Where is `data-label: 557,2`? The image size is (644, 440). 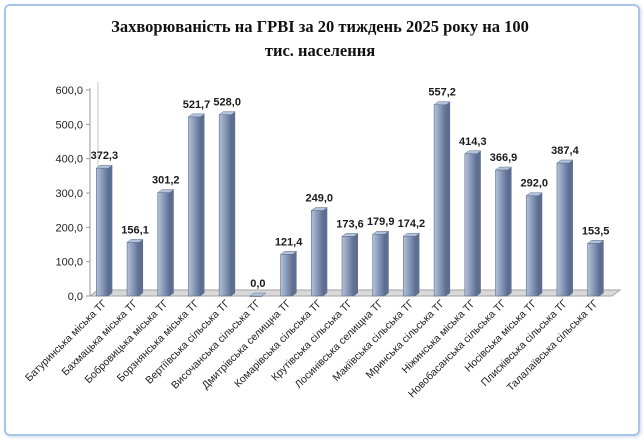 data-label: 557,2 is located at coordinates (442, 93).